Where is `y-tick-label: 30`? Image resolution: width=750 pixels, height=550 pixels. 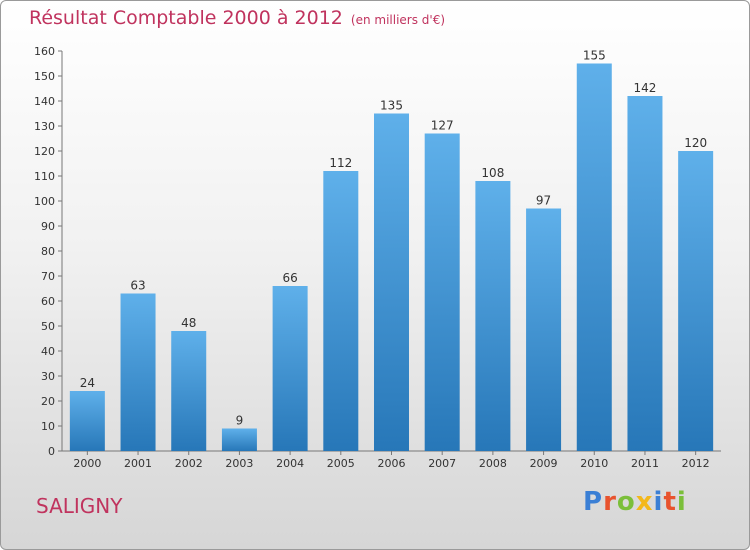
y-tick-label: 30 is located at coordinates (48, 376).